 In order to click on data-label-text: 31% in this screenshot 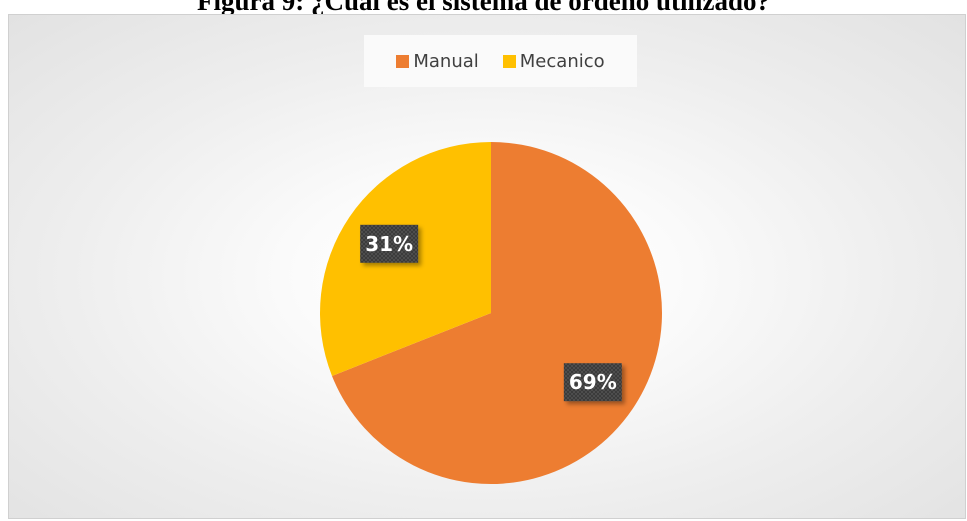, I will do `click(389, 244)`.